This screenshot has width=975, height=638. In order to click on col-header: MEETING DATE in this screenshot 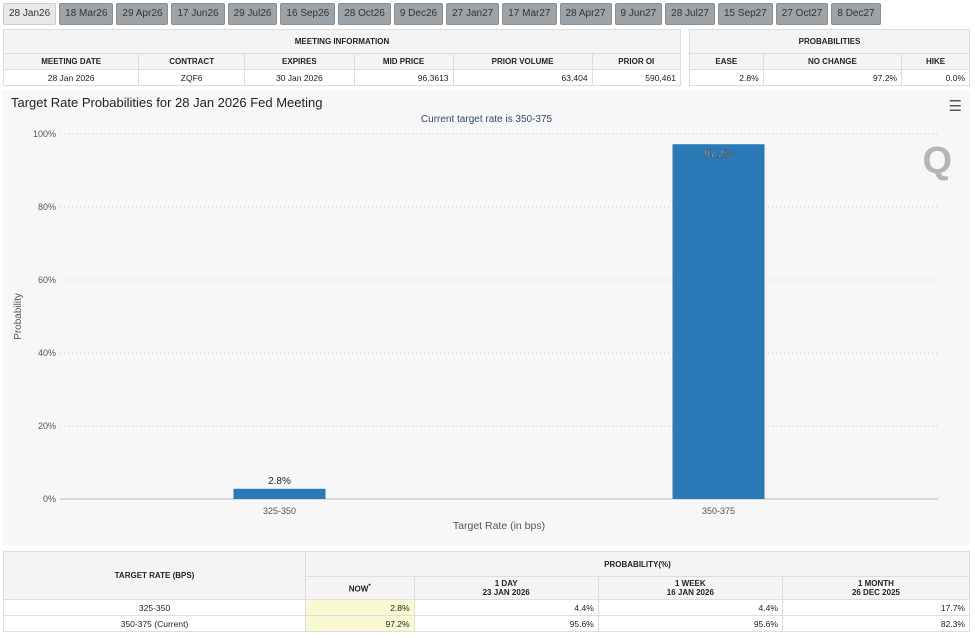, I will do `click(71, 61)`.